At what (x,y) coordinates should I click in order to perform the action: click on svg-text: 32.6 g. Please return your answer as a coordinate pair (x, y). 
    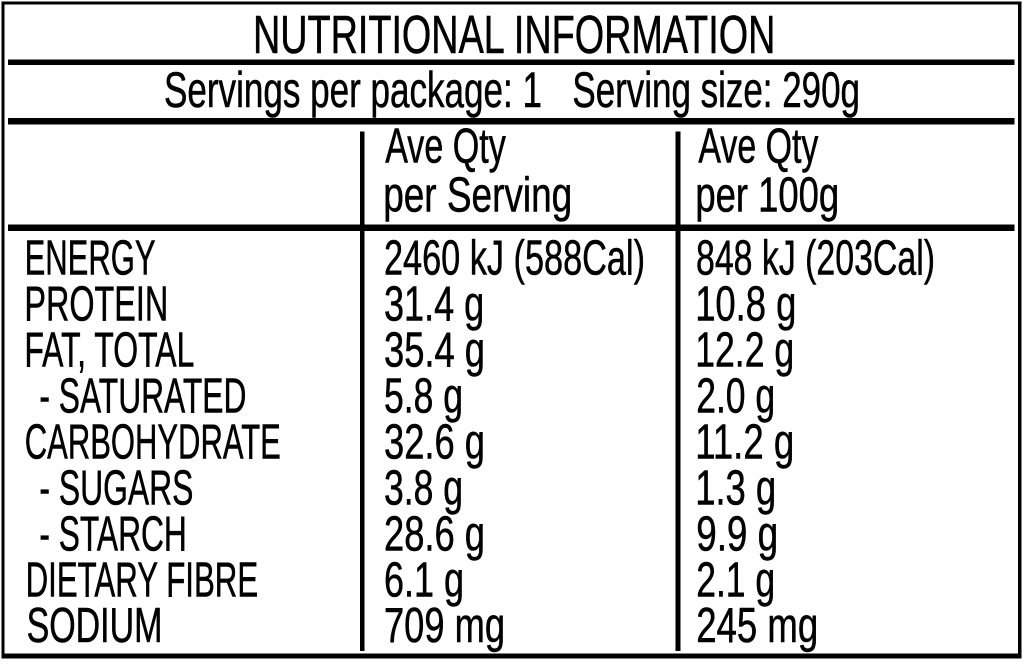
    Looking at the image, I should click on (434, 441).